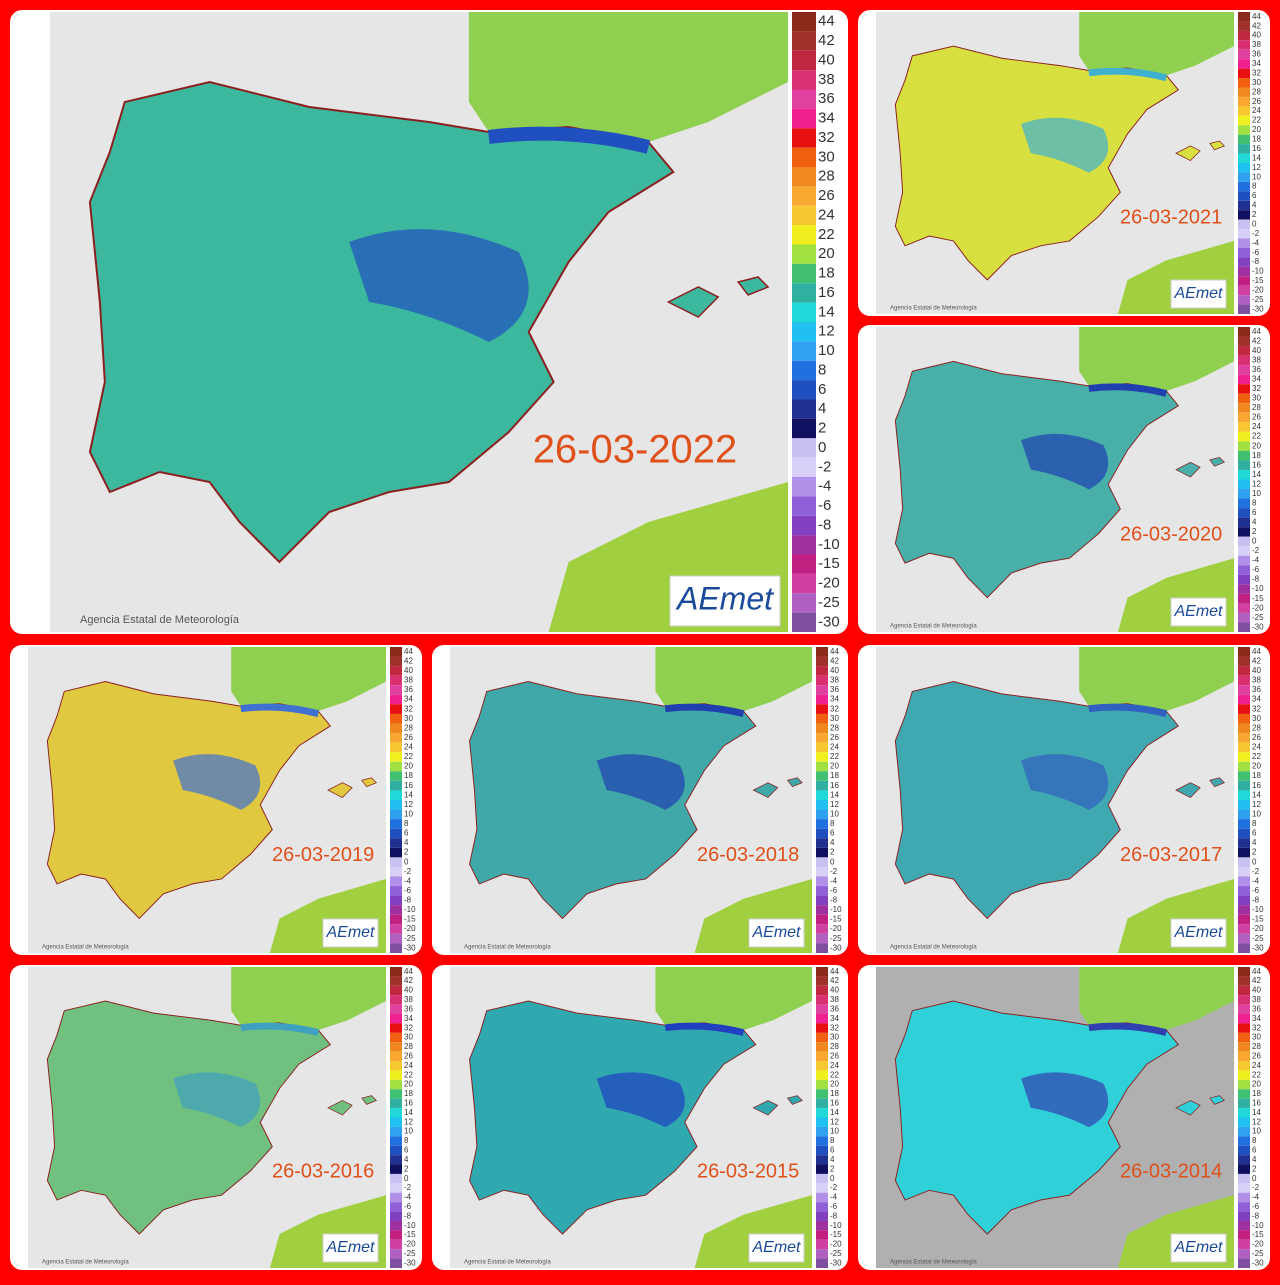  I want to click on legend-tick: 16, so click(1256, 785).